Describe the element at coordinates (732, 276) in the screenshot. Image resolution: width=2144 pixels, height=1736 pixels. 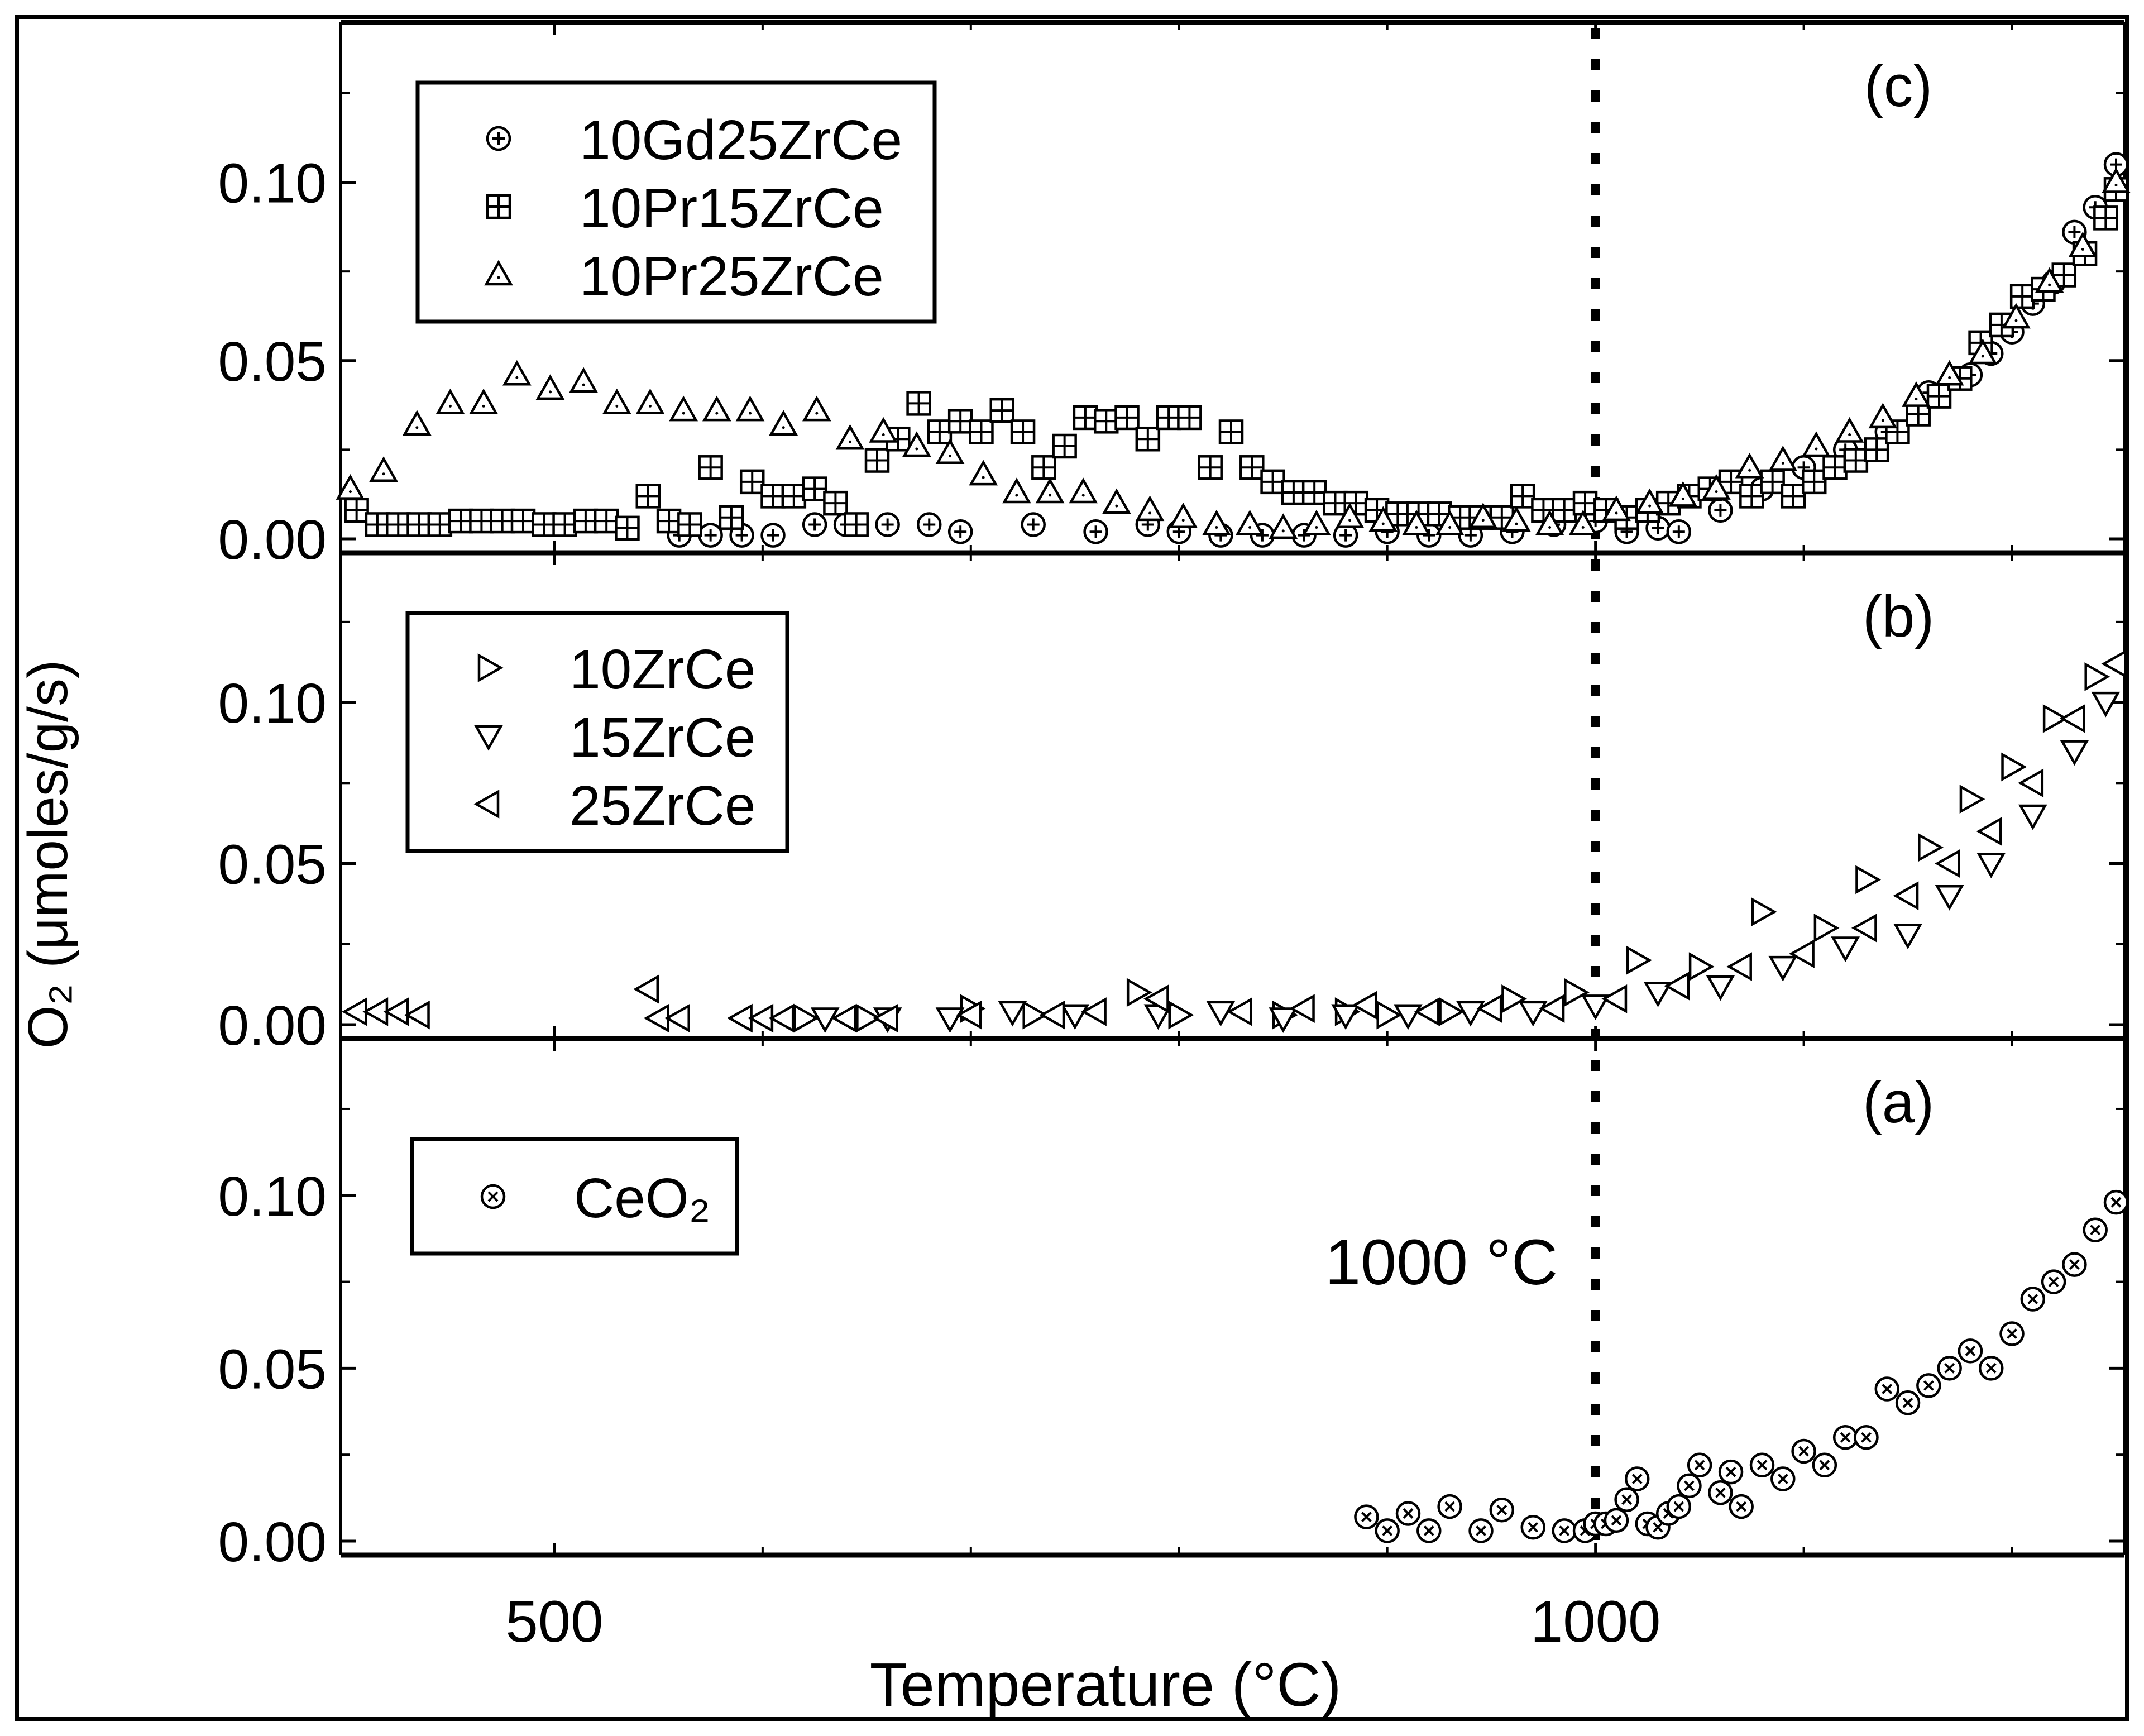
I see `legend-entry-label: 10Pr25ZrCe` at that location.